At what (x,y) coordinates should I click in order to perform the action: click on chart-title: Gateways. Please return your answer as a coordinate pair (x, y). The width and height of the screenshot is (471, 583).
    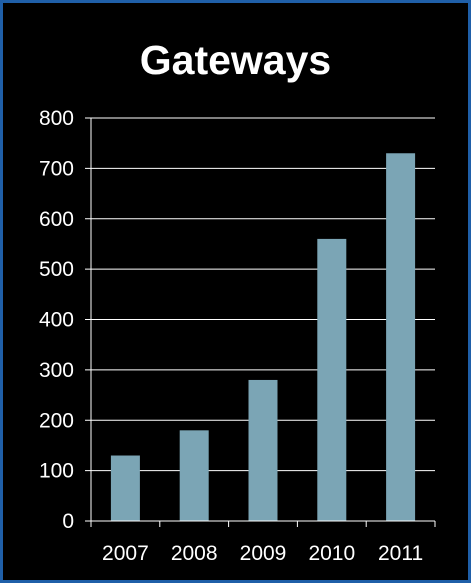
    Looking at the image, I should click on (235, 60).